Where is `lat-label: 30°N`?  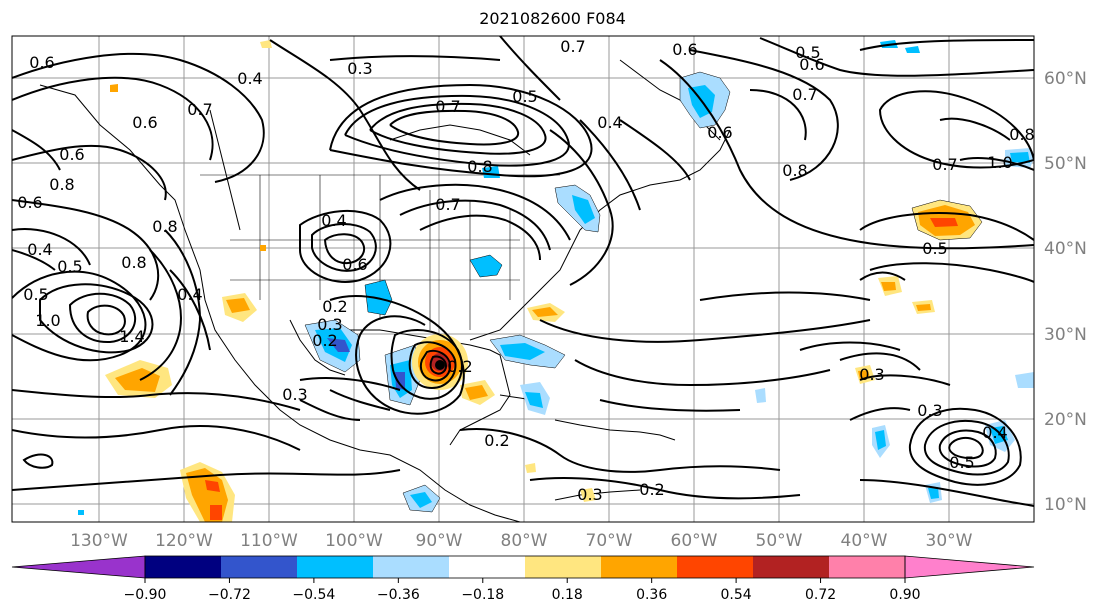 lat-label: 30°N is located at coordinates (1065, 335).